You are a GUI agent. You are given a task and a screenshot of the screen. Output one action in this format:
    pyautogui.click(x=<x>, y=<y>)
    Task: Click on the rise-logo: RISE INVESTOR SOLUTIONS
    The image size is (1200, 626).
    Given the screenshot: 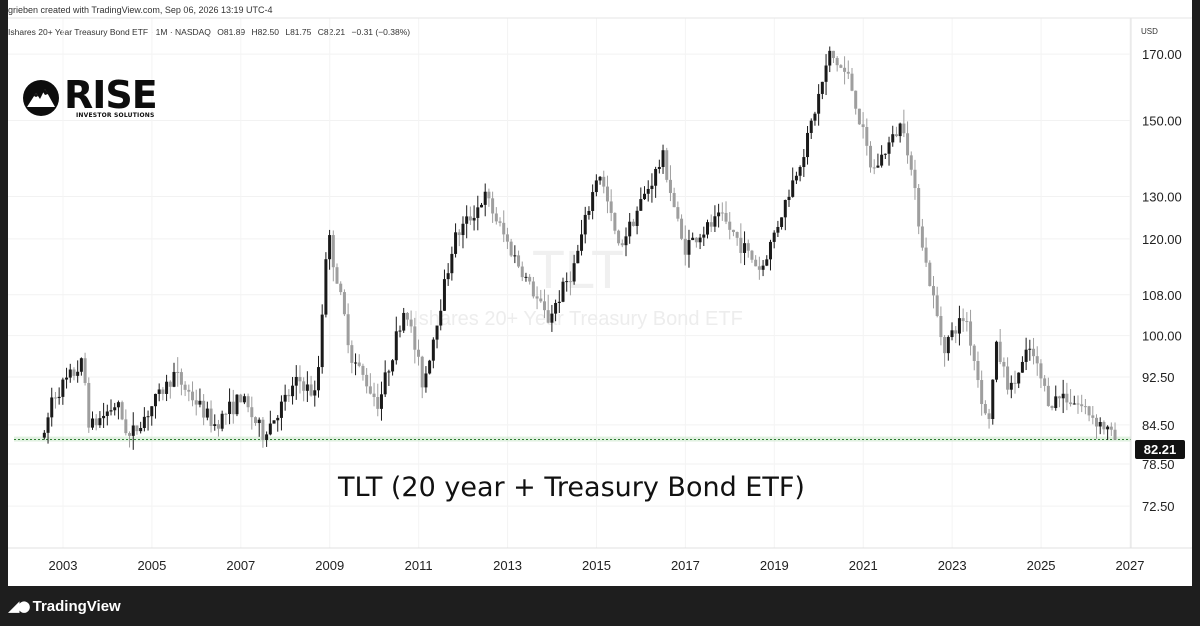 What is the action you would take?
    pyautogui.click(x=97, y=98)
    